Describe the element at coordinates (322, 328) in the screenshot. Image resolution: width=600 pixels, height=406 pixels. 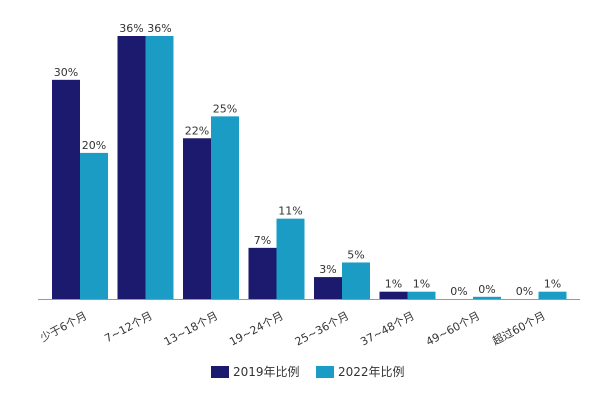
I see `category-label: 25~36个月` at that location.